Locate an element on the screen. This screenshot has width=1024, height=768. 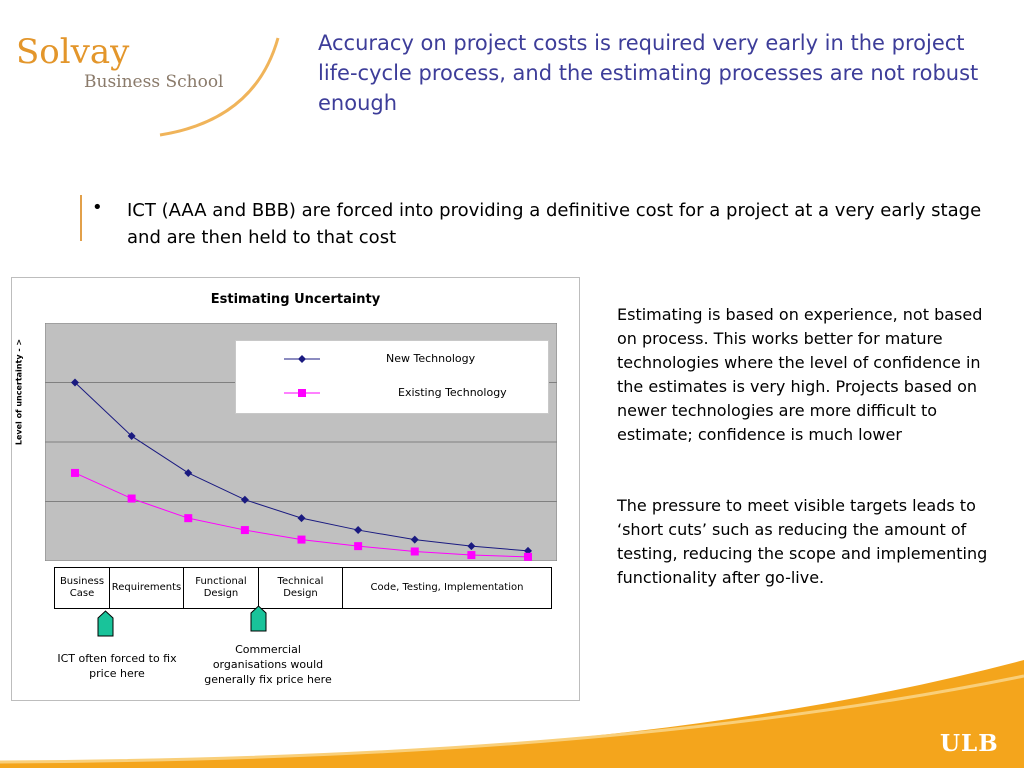
phase-functional-design: Functional Design is located at coordinates (220, 588).